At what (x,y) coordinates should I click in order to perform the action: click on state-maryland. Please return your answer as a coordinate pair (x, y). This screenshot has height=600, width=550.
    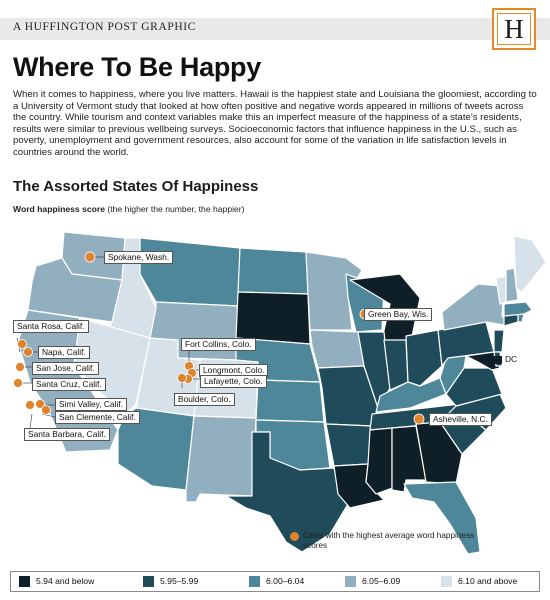
    Looking at the image, I should click on (483, 361).